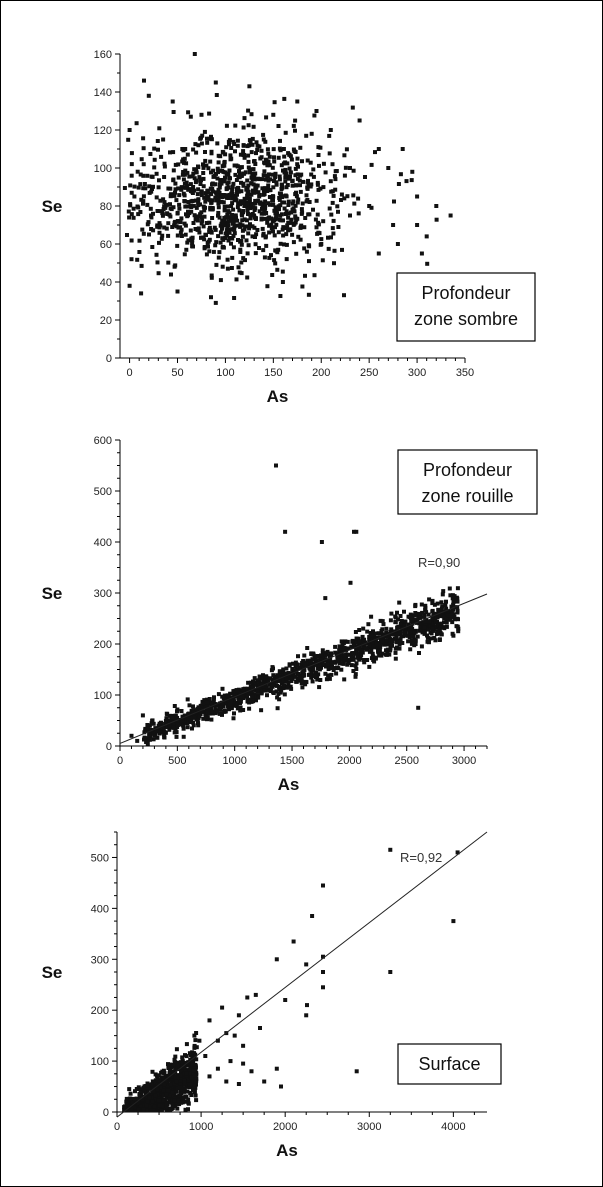  Describe the element at coordinates (465, 293) in the screenshot. I see `chart1-label-box-text: Profondeur` at that location.